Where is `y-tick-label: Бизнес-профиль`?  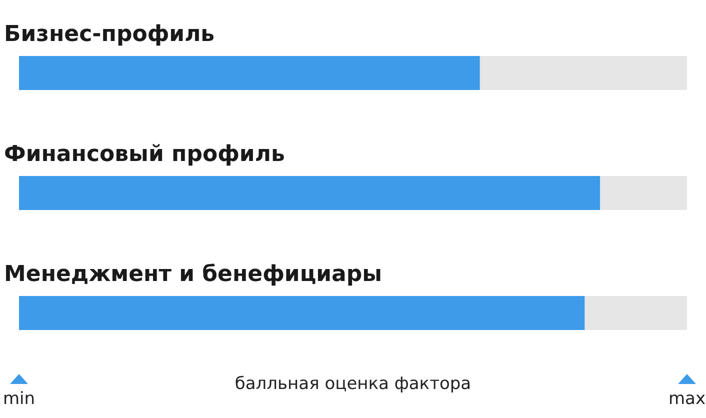
y-tick-label: Бизнес-профиль is located at coordinates (109, 34).